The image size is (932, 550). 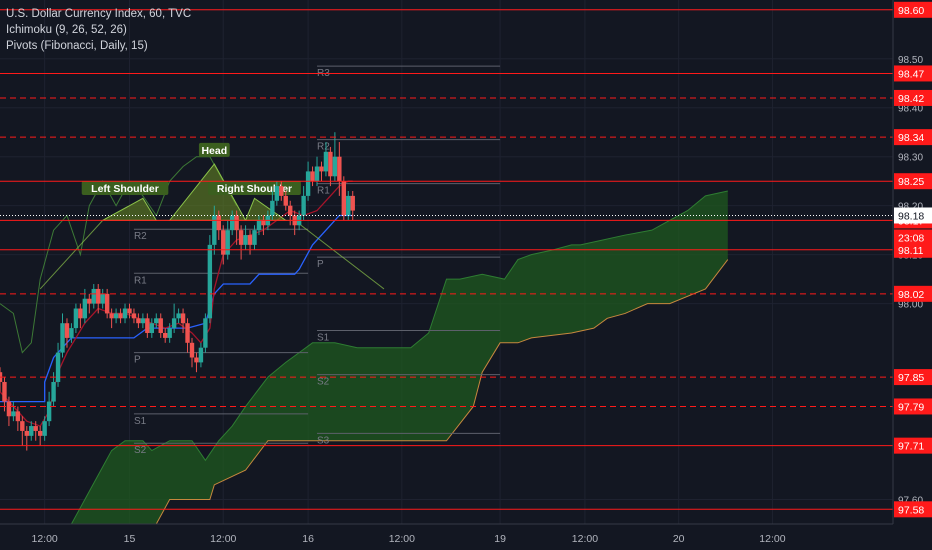 What do you see at coordinates (910, 158) in the screenshot?
I see `price-tick-label: 98.30` at bounding box center [910, 158].